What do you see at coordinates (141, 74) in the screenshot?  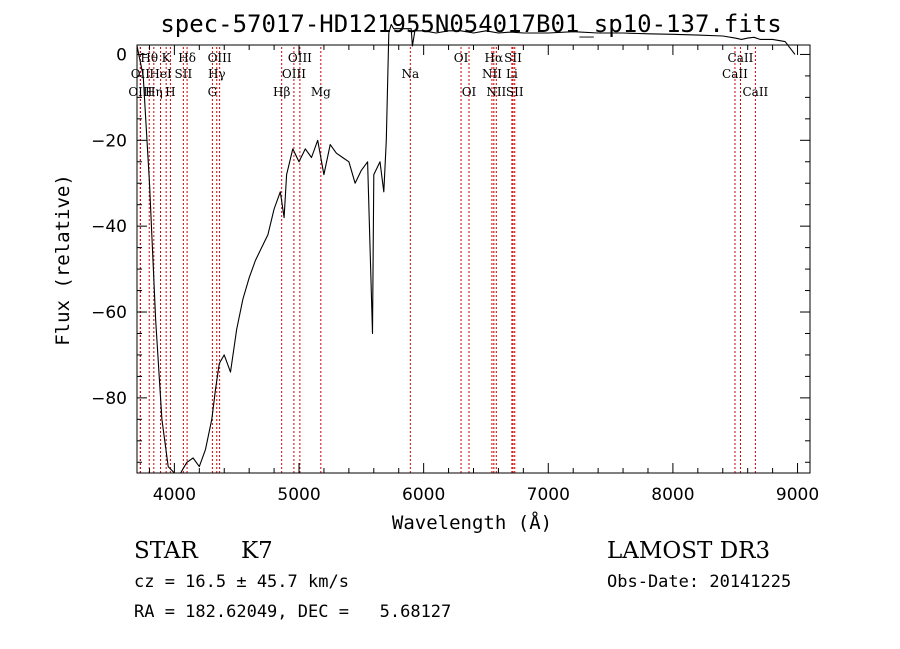 I see `line-marker-label: OII` at bounding box center [141, 74].